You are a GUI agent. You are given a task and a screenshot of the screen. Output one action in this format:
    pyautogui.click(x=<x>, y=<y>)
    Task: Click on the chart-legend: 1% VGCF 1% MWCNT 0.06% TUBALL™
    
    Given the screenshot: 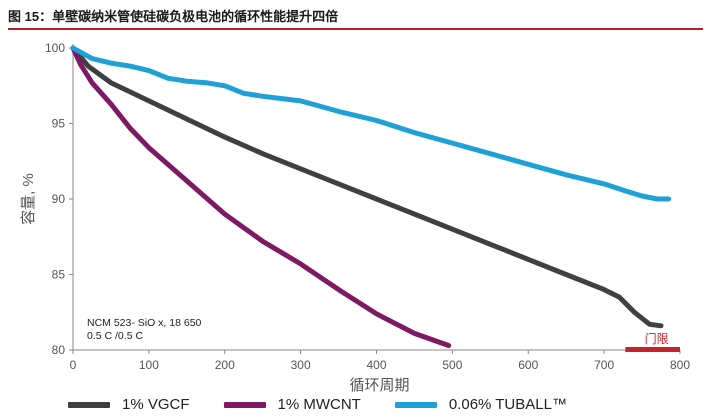 What is the action you would take?
    pyautogui.click(x=334, y=404)
    